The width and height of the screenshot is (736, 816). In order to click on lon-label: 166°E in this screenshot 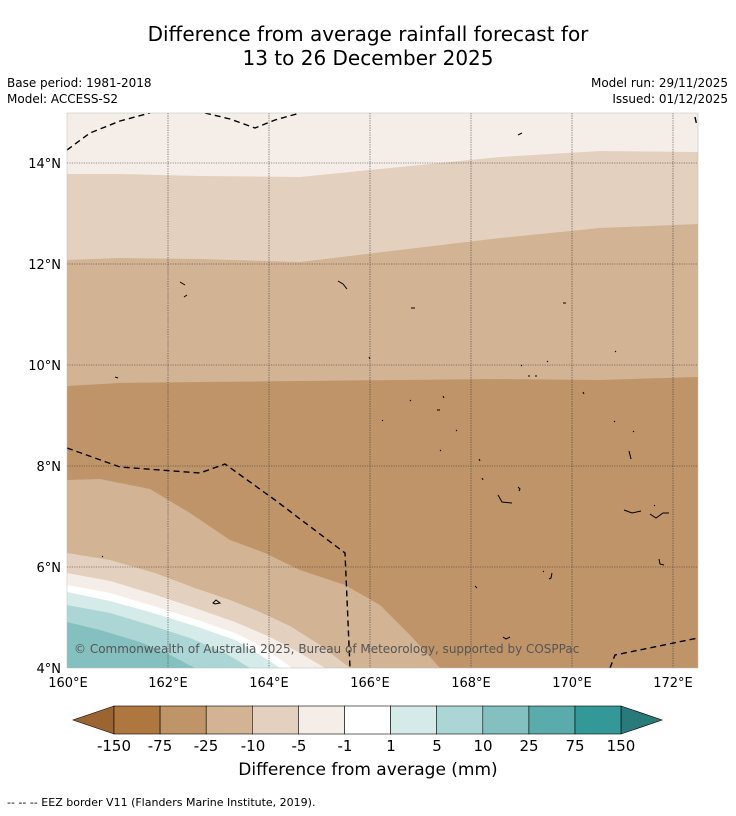, I will do `click(370, 683)`.